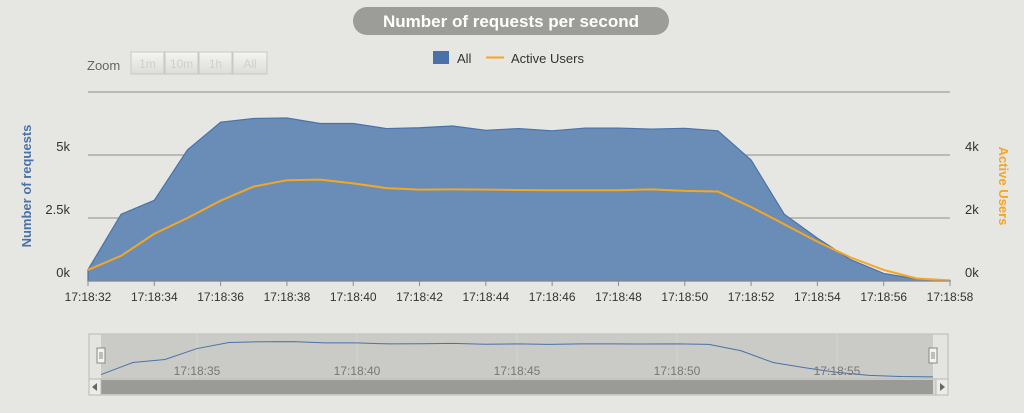 This screenshot has width=1024, height=413. What do you see at coordinates (950, 297) in the screenshot?
I see `x-tick-label: 17:18:58` at bounding box center [950, 297].